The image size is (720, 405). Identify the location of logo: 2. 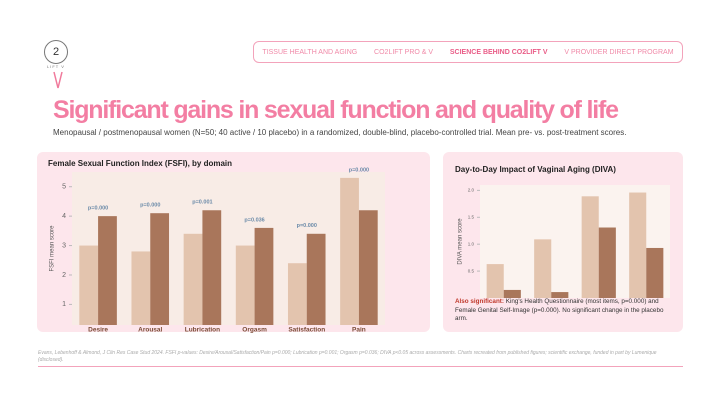
(56, 52).